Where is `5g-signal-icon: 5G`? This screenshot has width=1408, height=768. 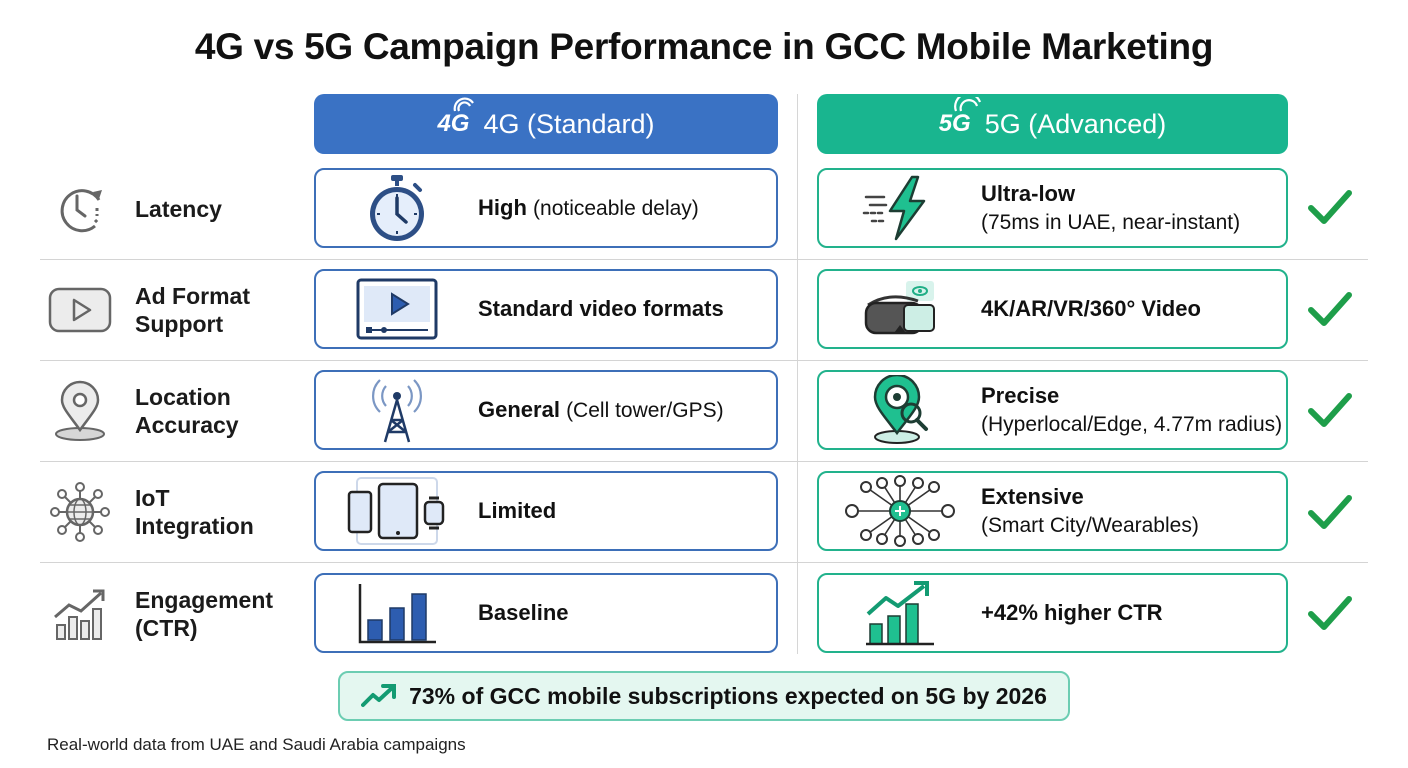 5g-signal-icon: 5G is located at coordinates (959, 117).